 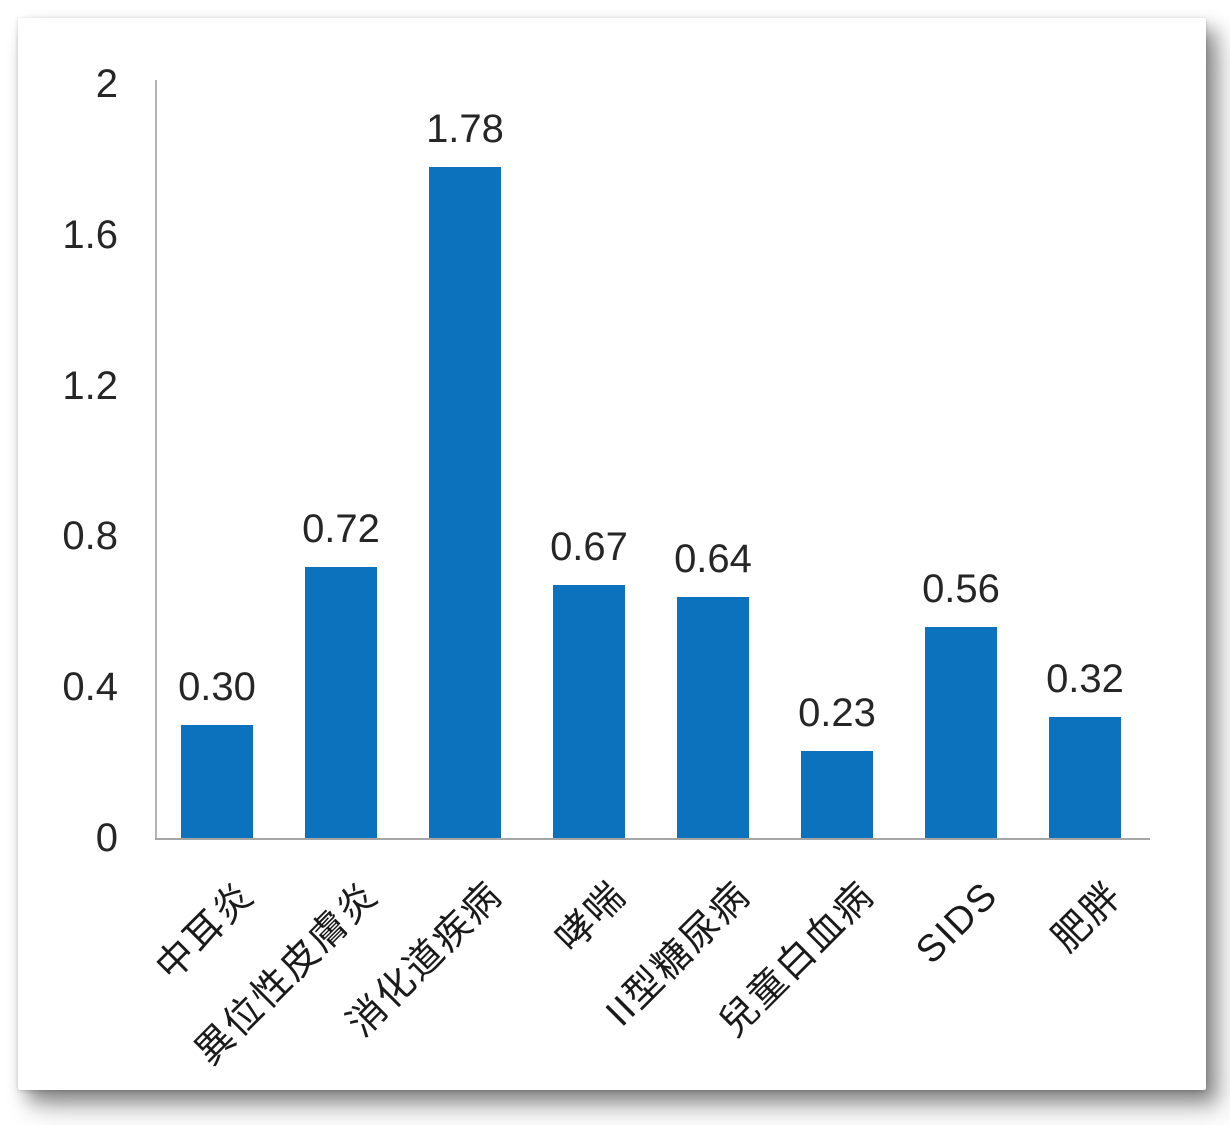 What do you see at coordinates (465, 129) in the screenshot?
I see `bar-data-label: 1.78` at bounding box center [465, 129].